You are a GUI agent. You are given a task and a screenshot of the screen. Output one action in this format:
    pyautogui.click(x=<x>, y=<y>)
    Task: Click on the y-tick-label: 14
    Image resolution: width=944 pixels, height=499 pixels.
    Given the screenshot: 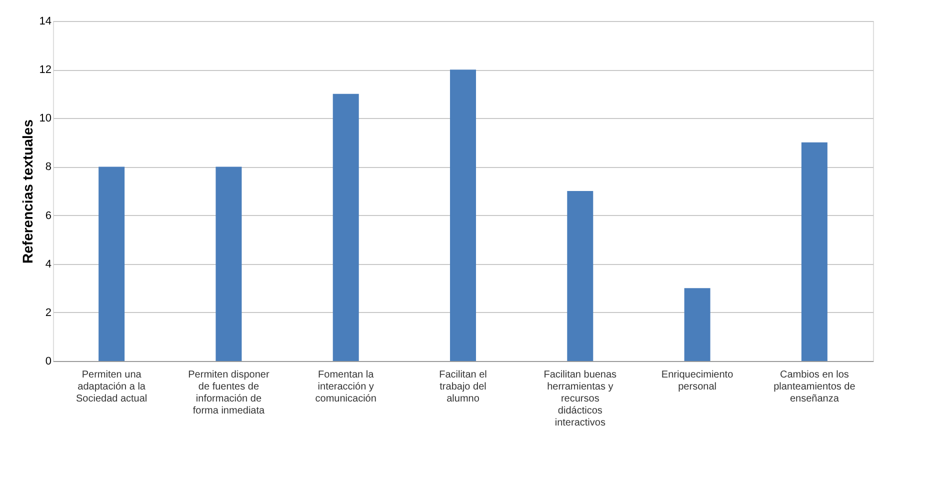 What is the action you would take?
    pyautogui.click(x=45, y=22)
    